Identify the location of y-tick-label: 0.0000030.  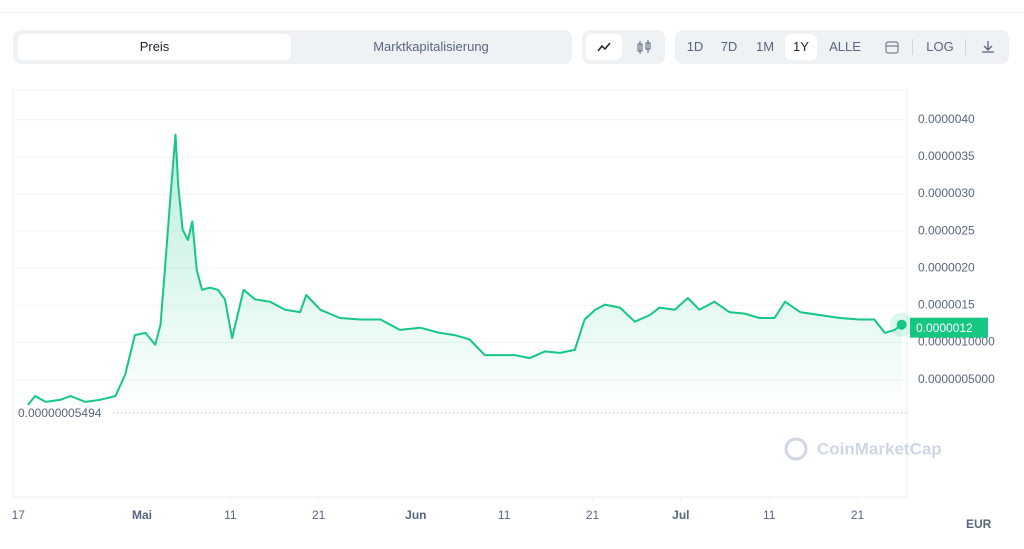
(946, 193).